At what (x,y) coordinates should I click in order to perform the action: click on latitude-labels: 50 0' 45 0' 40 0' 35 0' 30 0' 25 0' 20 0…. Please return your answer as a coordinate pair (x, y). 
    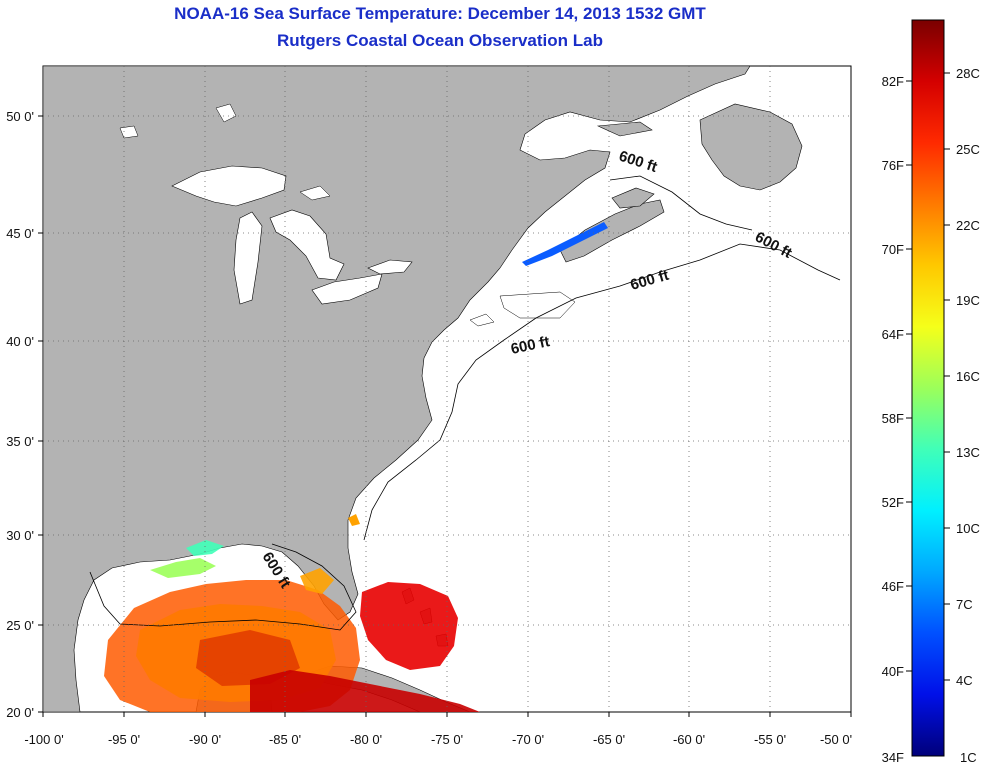
    Looking at the image, I should click on (20, 414).